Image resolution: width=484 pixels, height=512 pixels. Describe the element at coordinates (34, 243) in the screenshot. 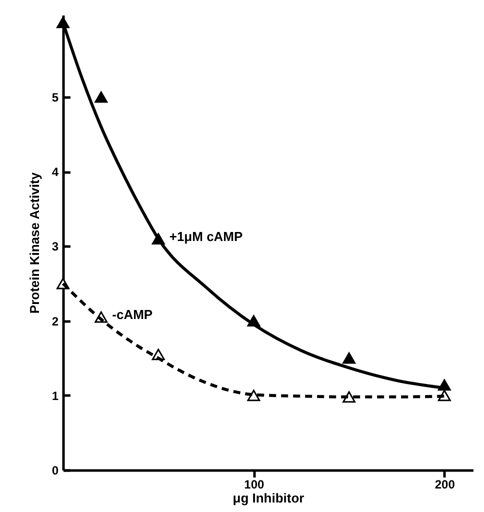

I see `y-axis-title: Protein Kinase Activity` at that location.